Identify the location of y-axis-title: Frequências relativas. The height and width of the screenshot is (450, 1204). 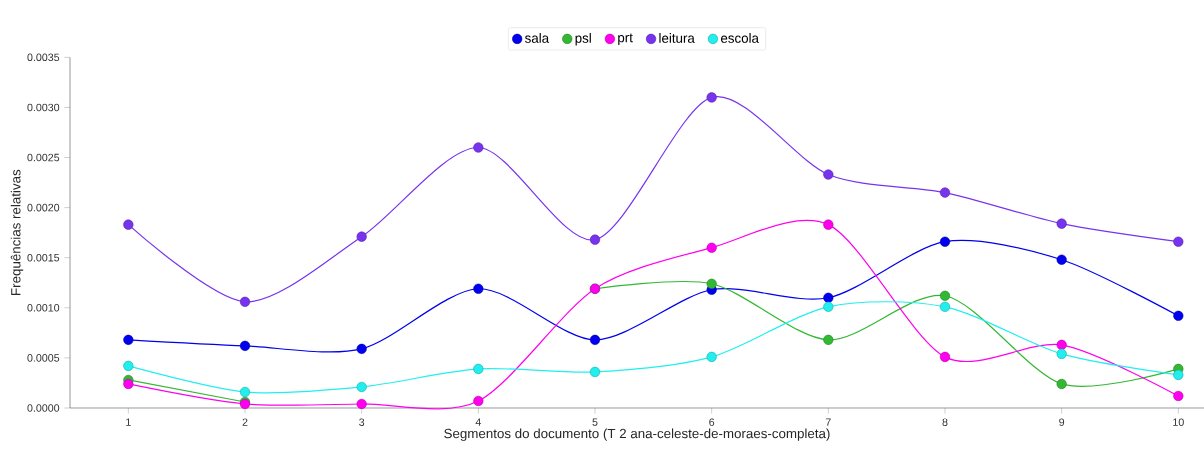
(17, 232).